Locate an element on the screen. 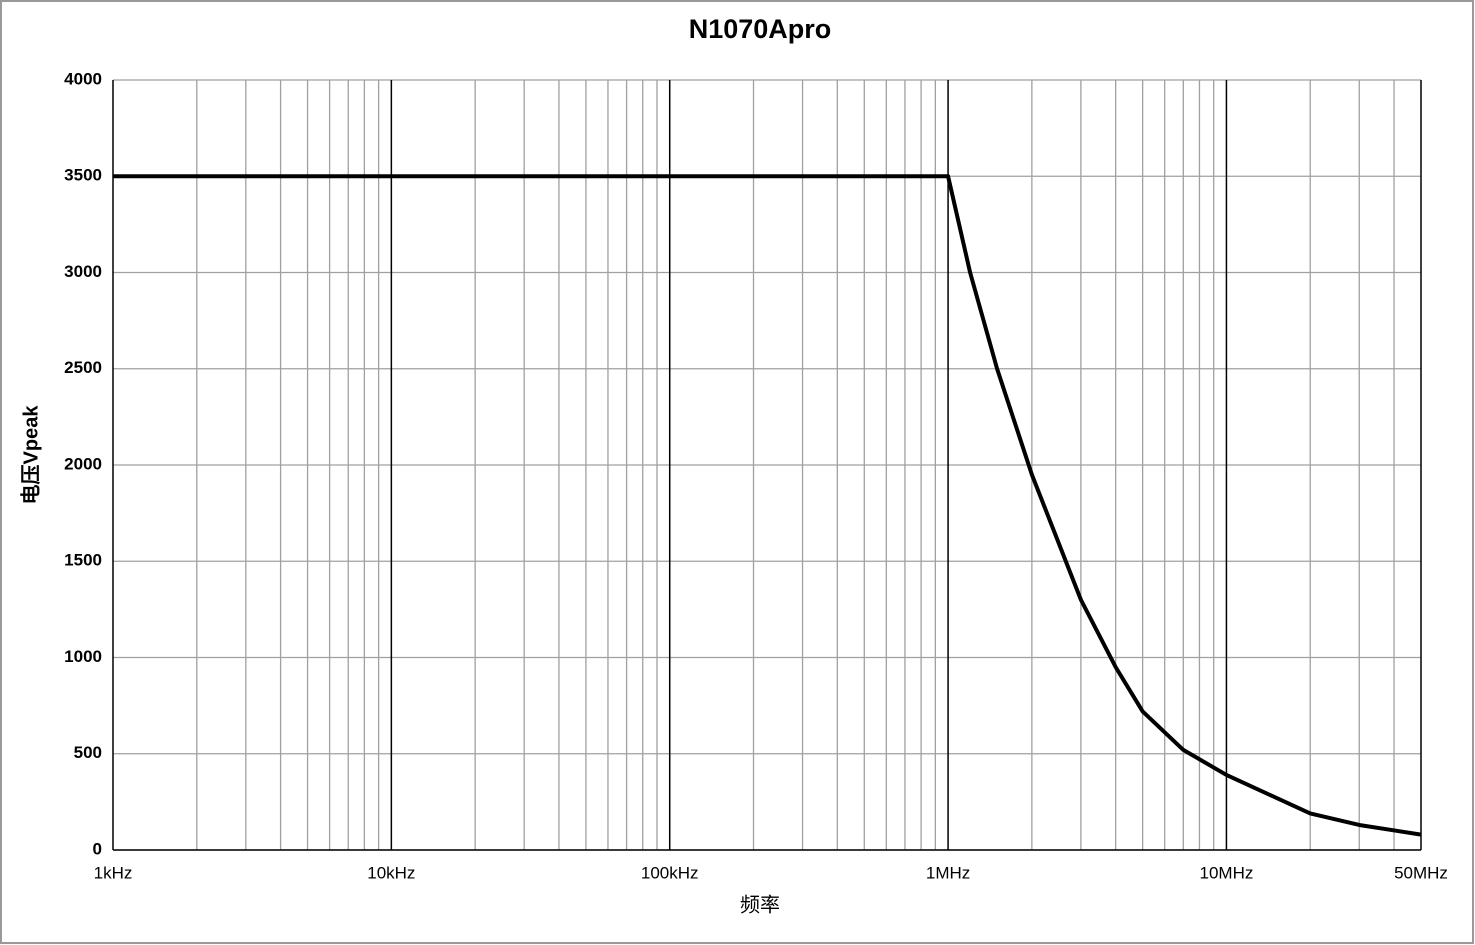  x-tick-label: 10kHz is located at coordinates (391, 872).